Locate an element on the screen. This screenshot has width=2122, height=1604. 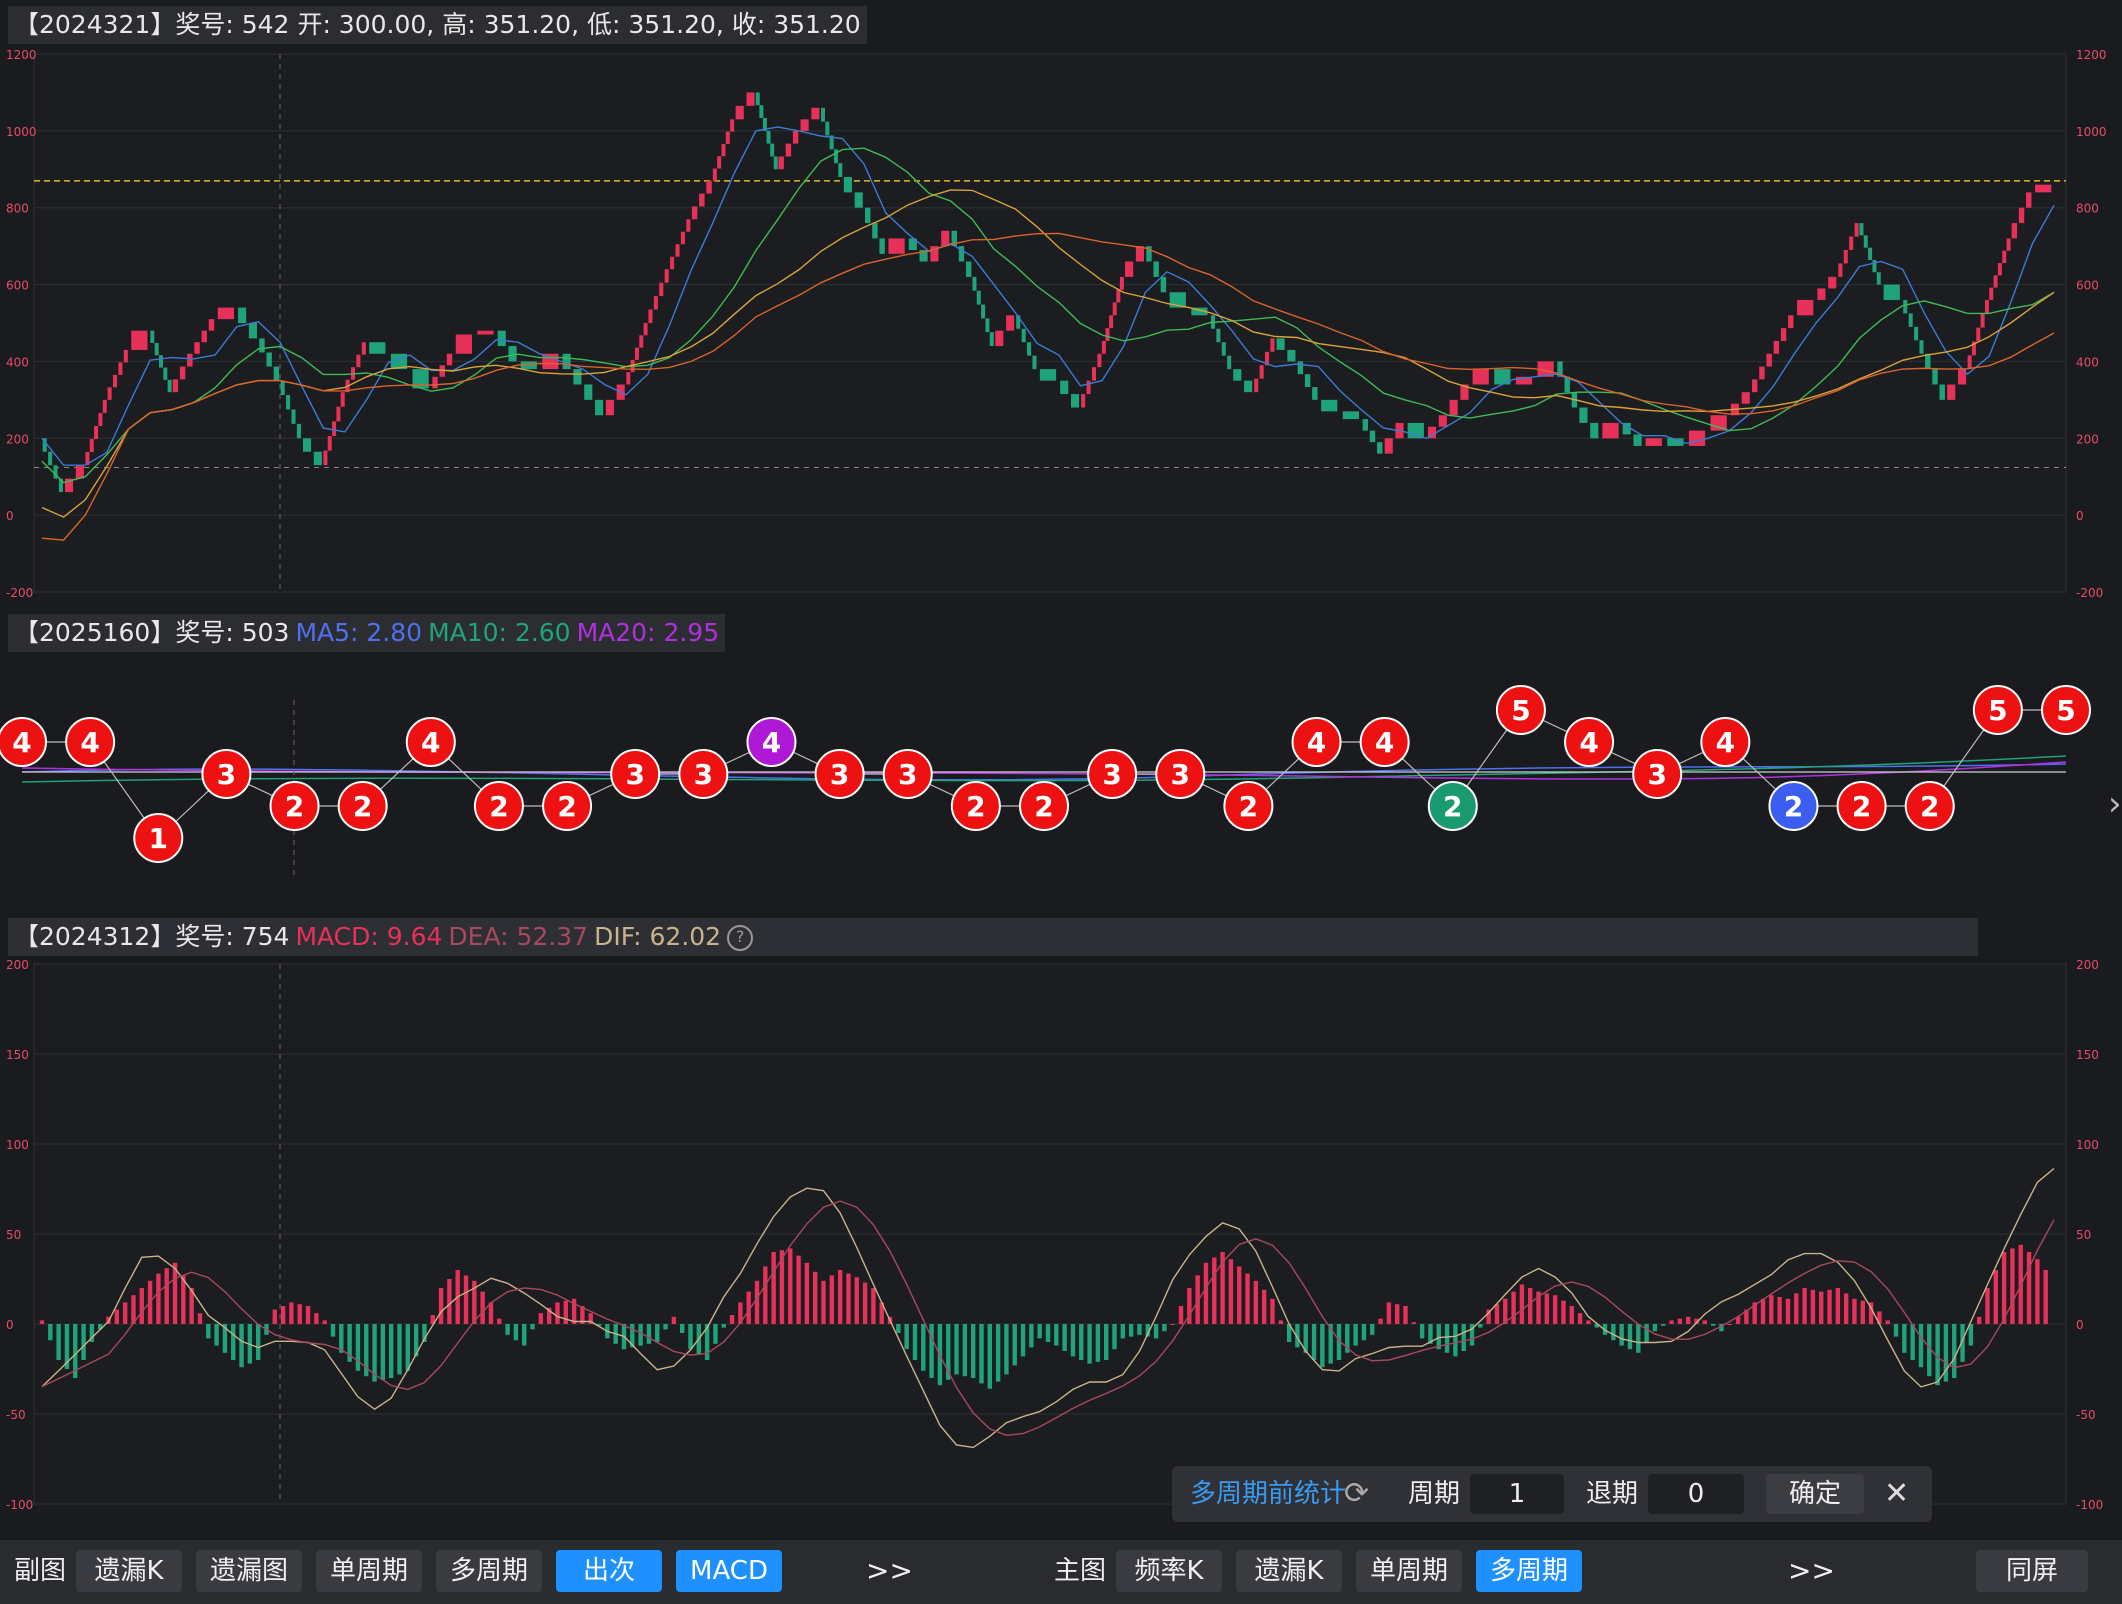
sub-multi-period-button: 多周期 is located at coordinates (489, 1571).